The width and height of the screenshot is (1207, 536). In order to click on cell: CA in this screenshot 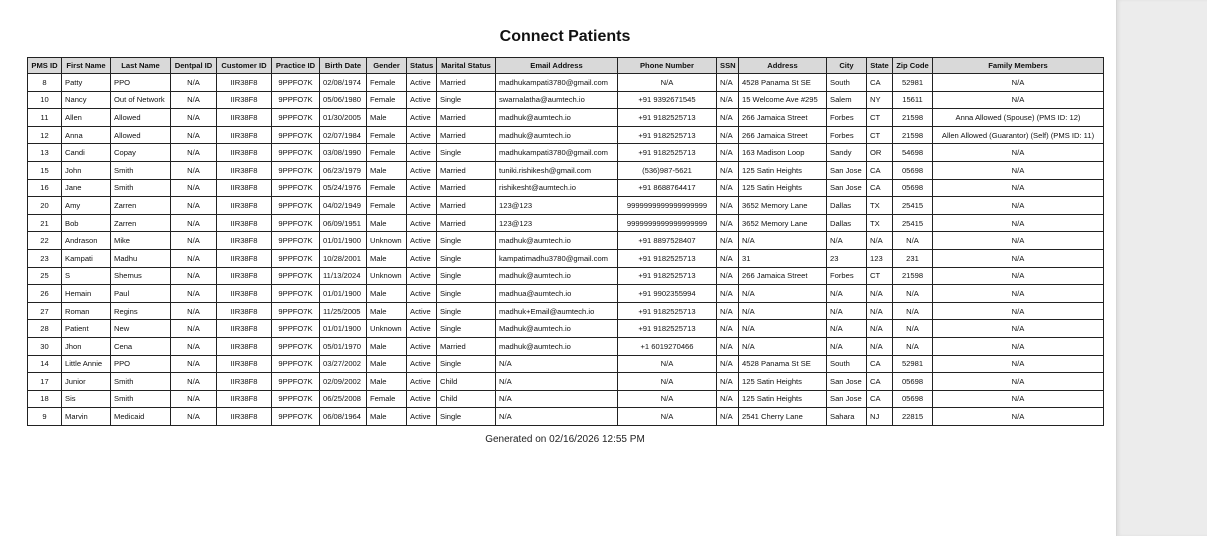, I will do `click(879, 188)`.